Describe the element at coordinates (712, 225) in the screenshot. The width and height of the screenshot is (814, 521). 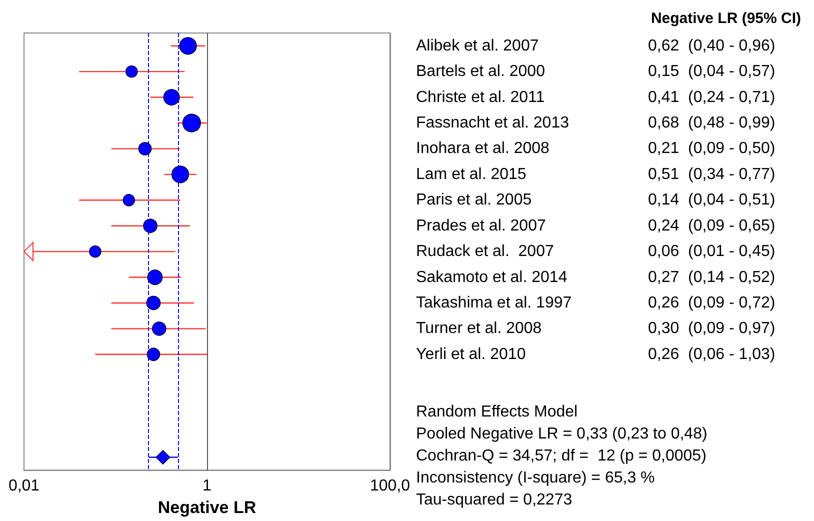
I see `data-label: 0,24 (0,09 - 0,65)` at that location.